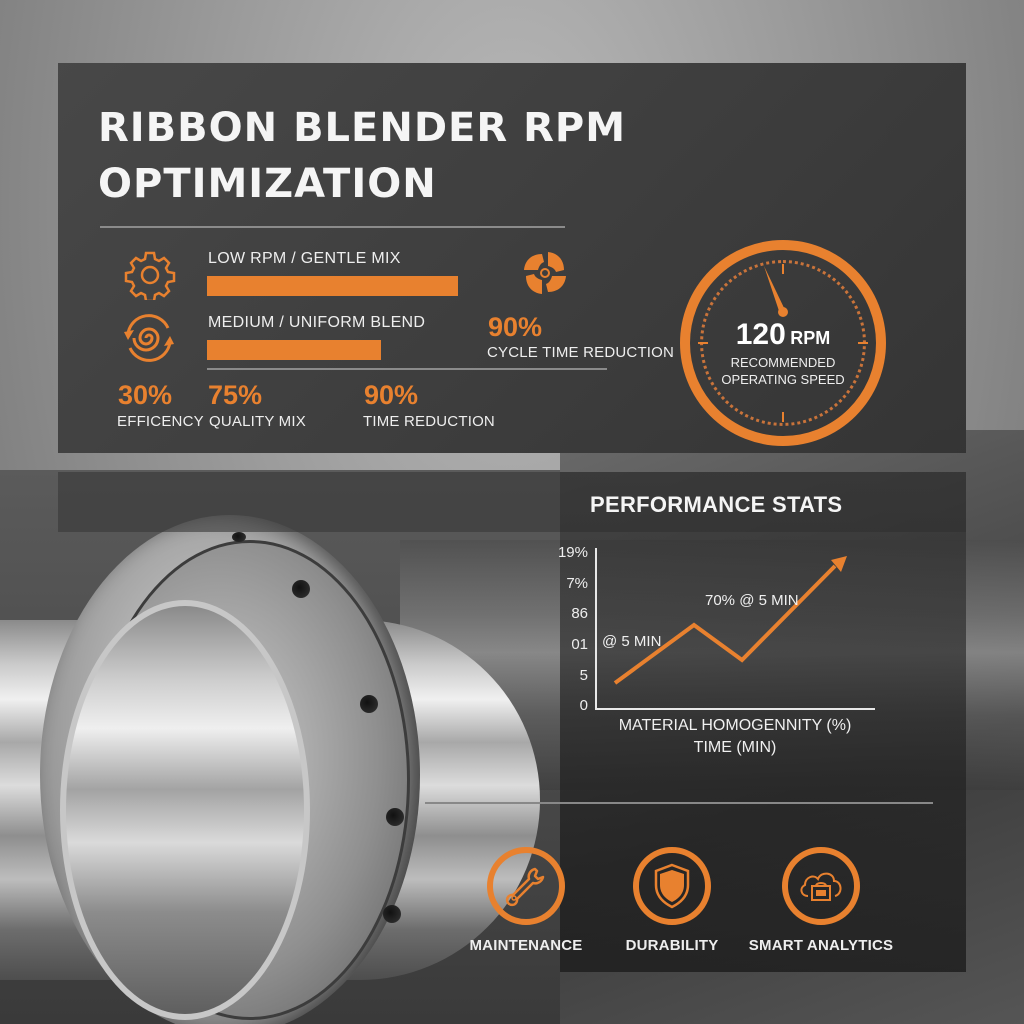  Describe the element at coordinates (716, 504) in the screenshot. I see `performance-title: PERFORMANCE STATS` at that location.